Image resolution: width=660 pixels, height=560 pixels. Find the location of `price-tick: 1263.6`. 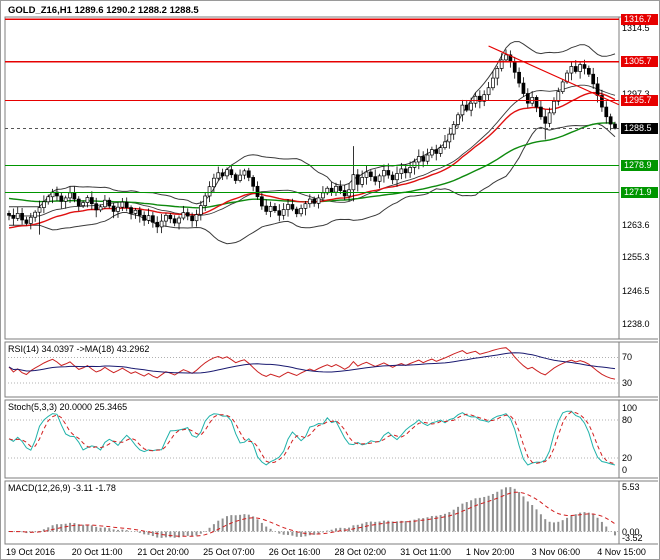

price-tick: 1263.6 is located at coordinates (636, 224).